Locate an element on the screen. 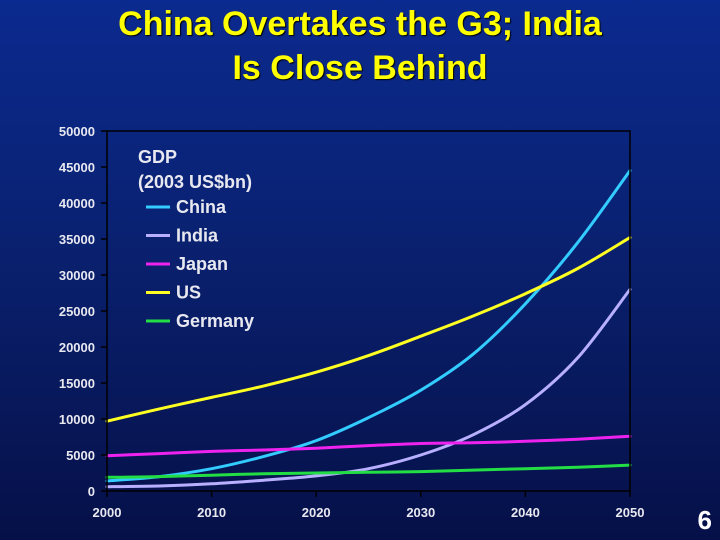 The height and width of the screenshot is (540, 720). y-tick-label: 30000 is located at coordinates (77, 275).